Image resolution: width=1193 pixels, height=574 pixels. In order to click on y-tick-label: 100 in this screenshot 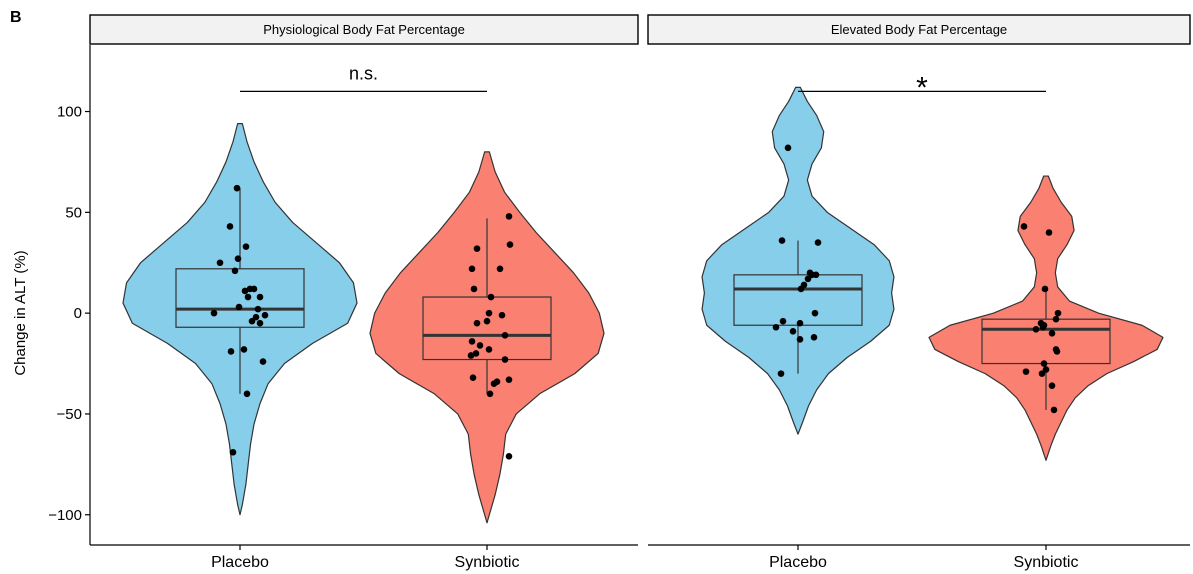, I will do `click(69, 112)`.